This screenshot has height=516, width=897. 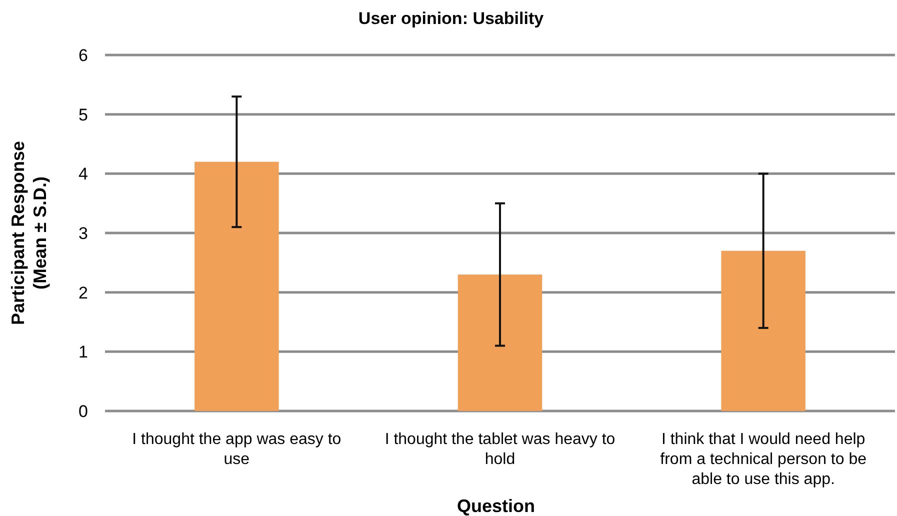 I want to click on x-tick-label: I thought the tablet was heavy to hold, so click(x=500, y=449).